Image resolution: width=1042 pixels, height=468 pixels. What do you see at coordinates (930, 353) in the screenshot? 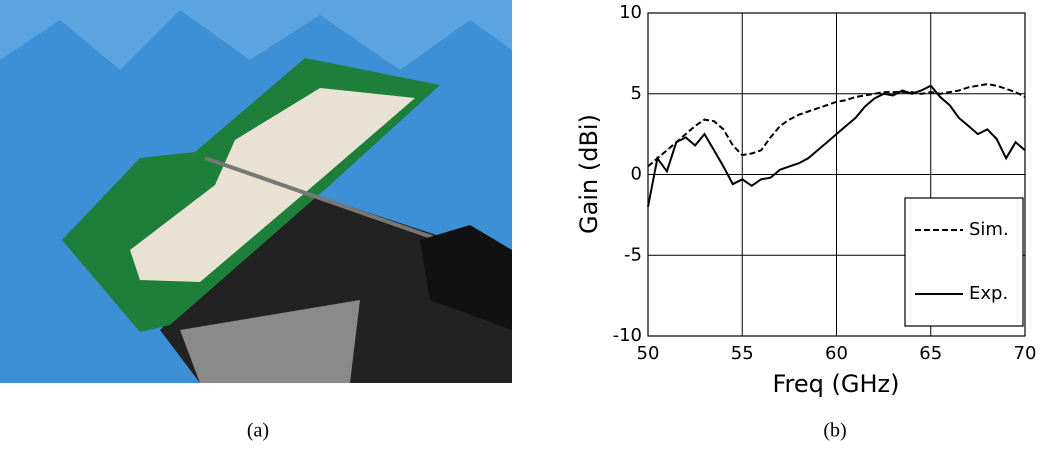
I see `x-tick-label: 65` at bounding box center [930, 353].